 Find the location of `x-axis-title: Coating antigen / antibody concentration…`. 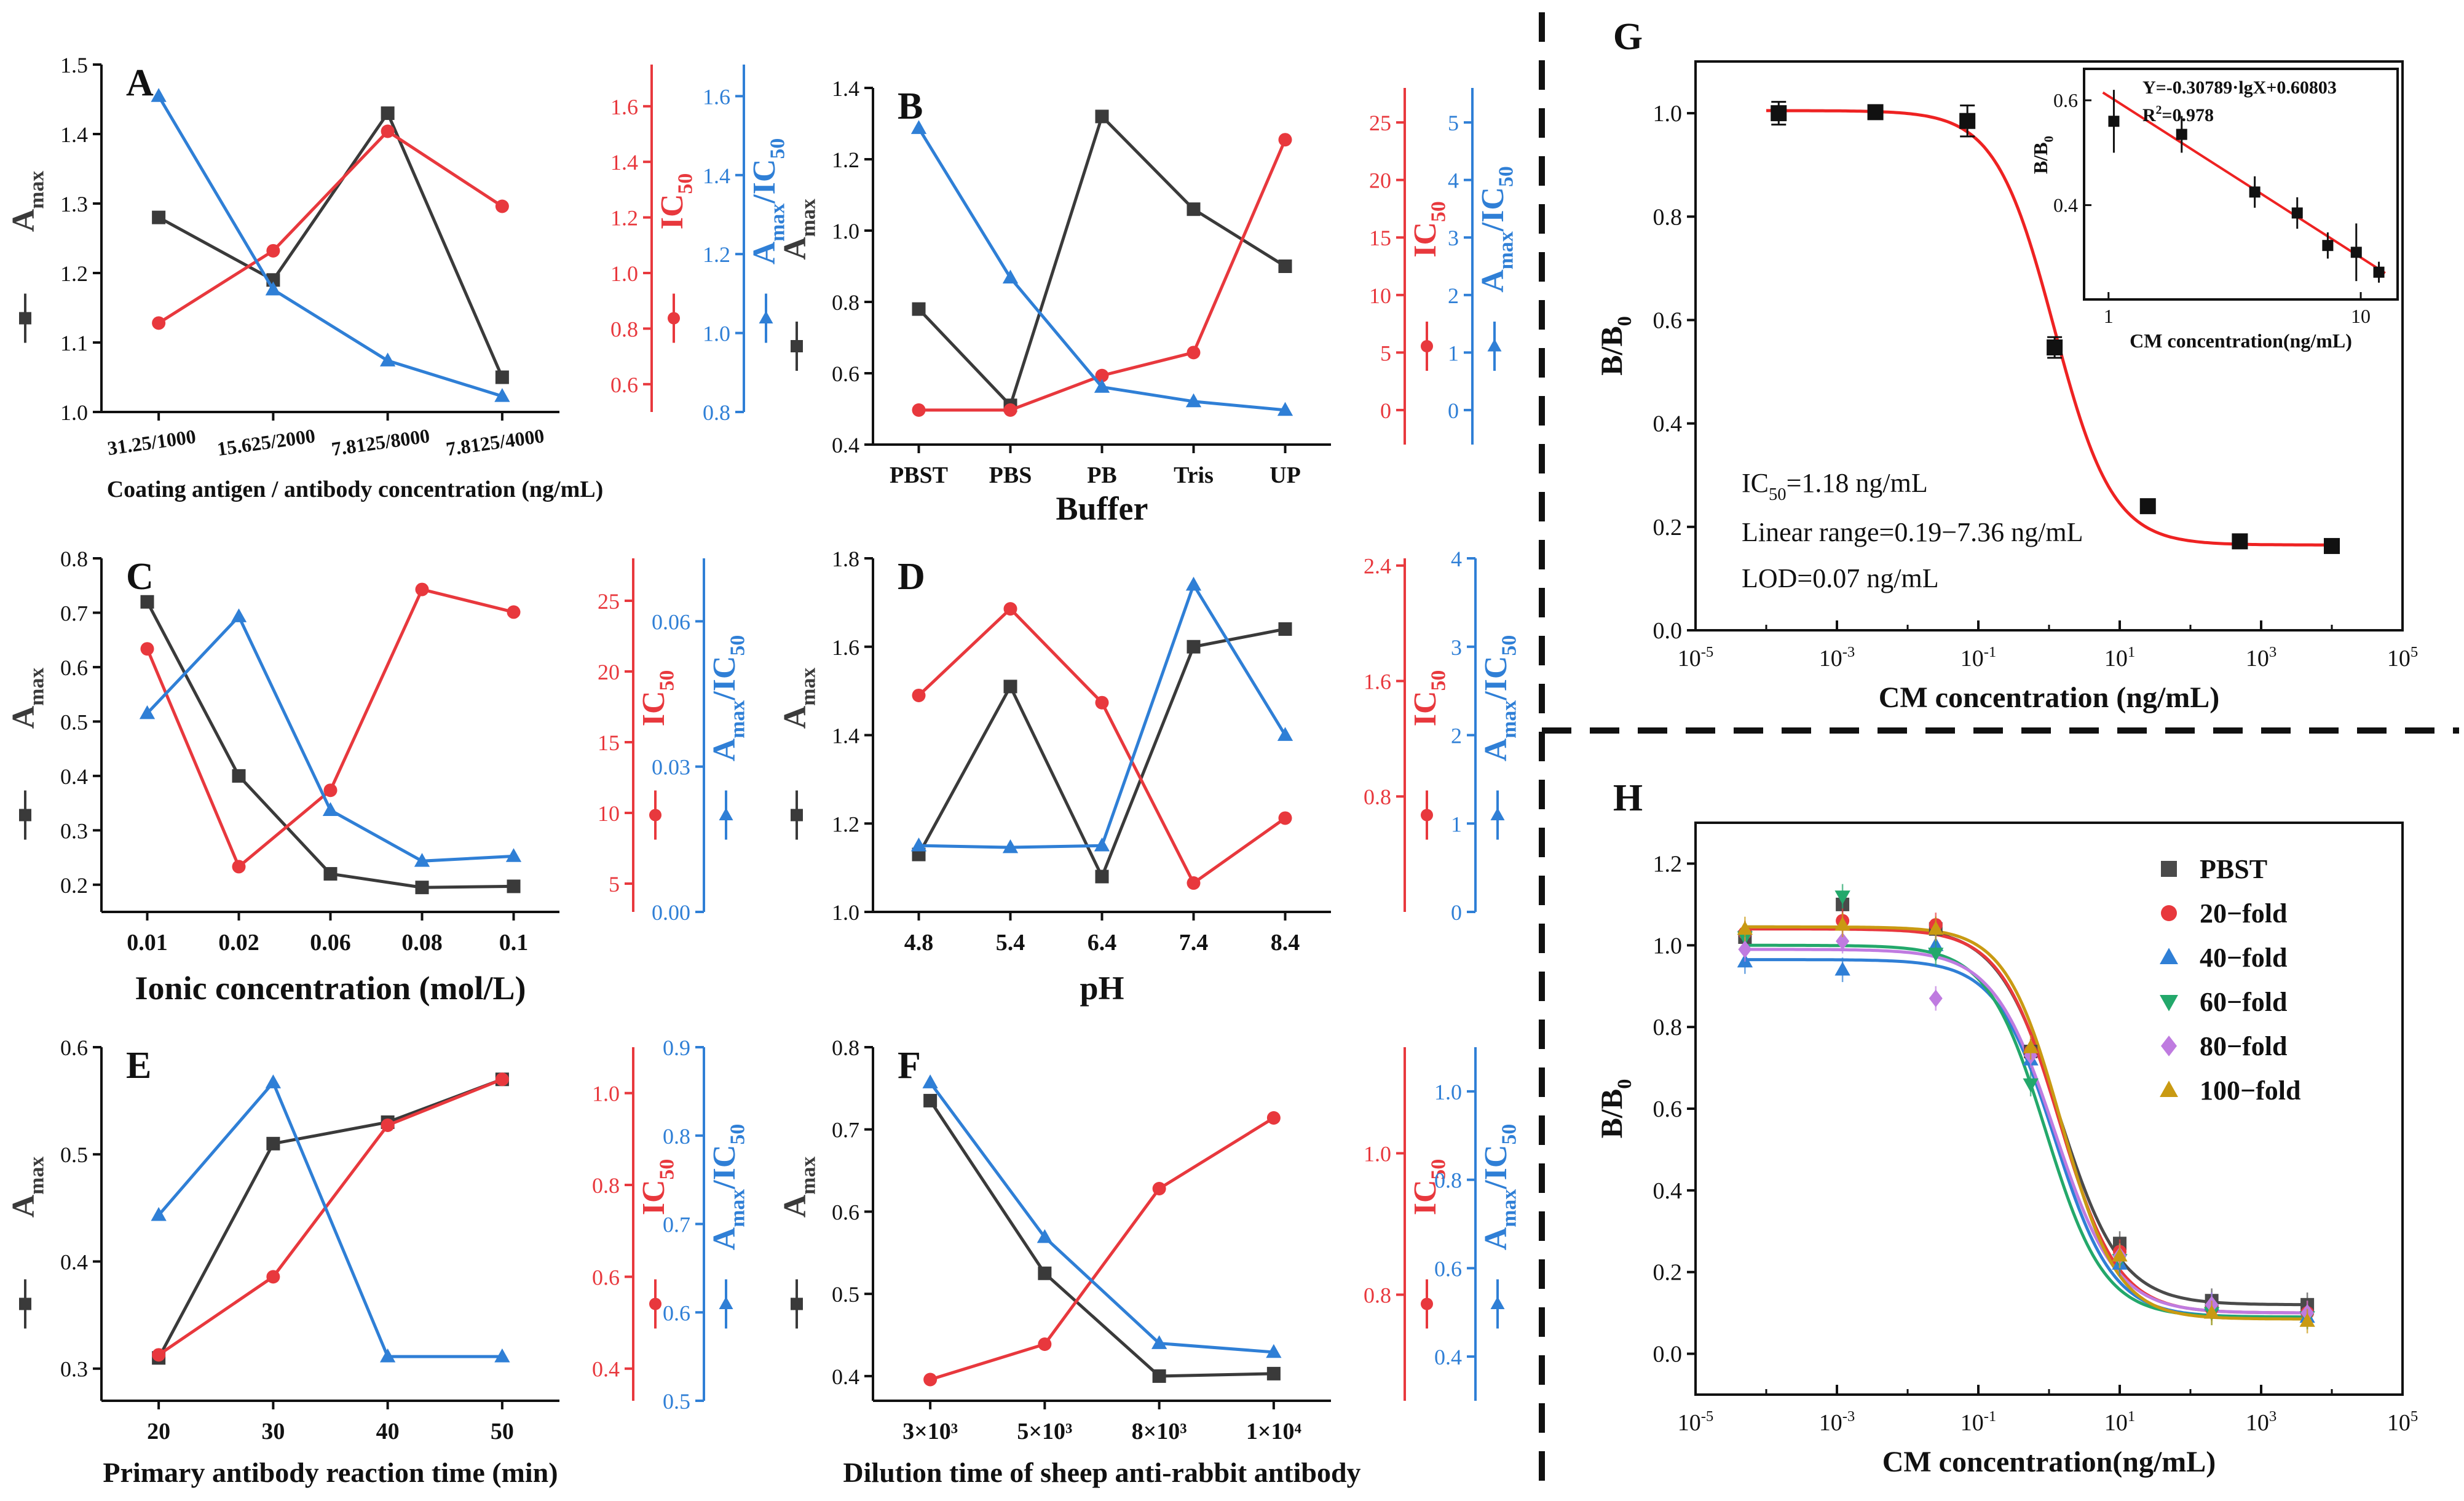

x-axis-title: Coating antigen / antibody concentration… is located at coordinates (356, 490).